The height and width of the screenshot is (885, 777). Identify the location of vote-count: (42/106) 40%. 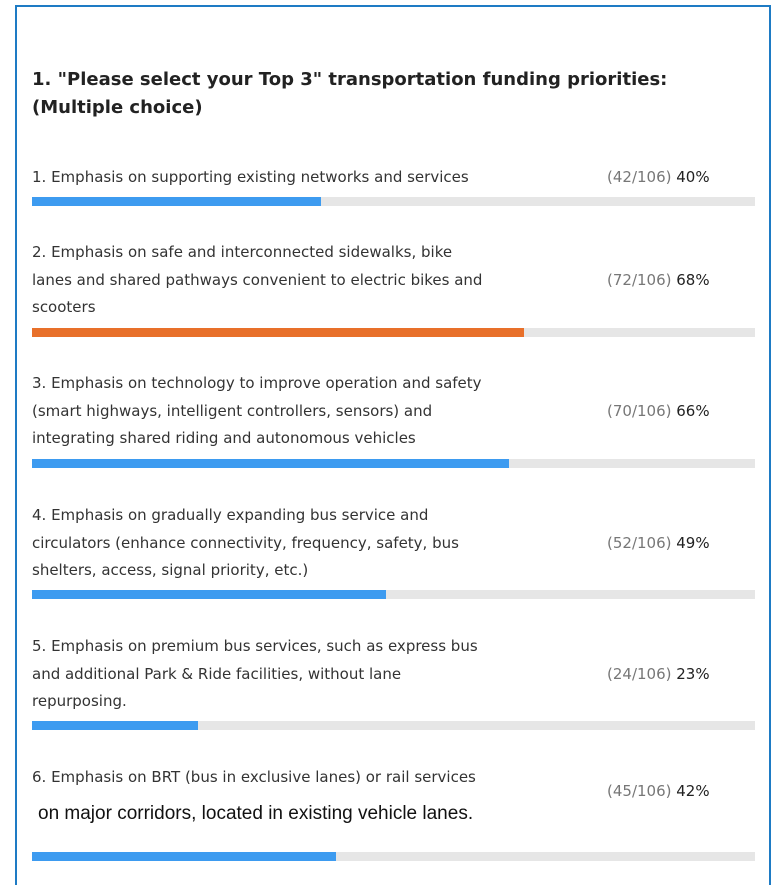
(658, 177).